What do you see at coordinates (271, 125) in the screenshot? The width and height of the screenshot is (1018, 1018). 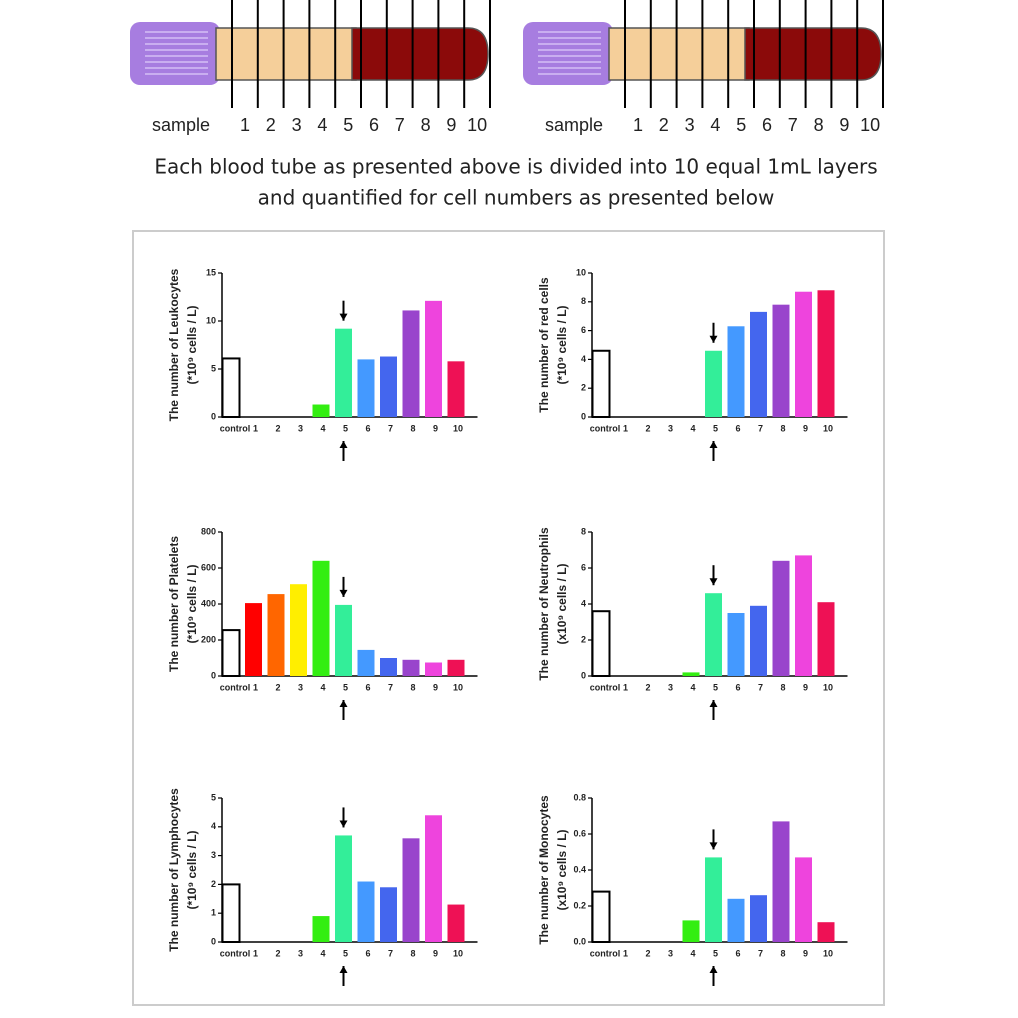 I see `layer-label: 2` at bounding box center [271, 125].